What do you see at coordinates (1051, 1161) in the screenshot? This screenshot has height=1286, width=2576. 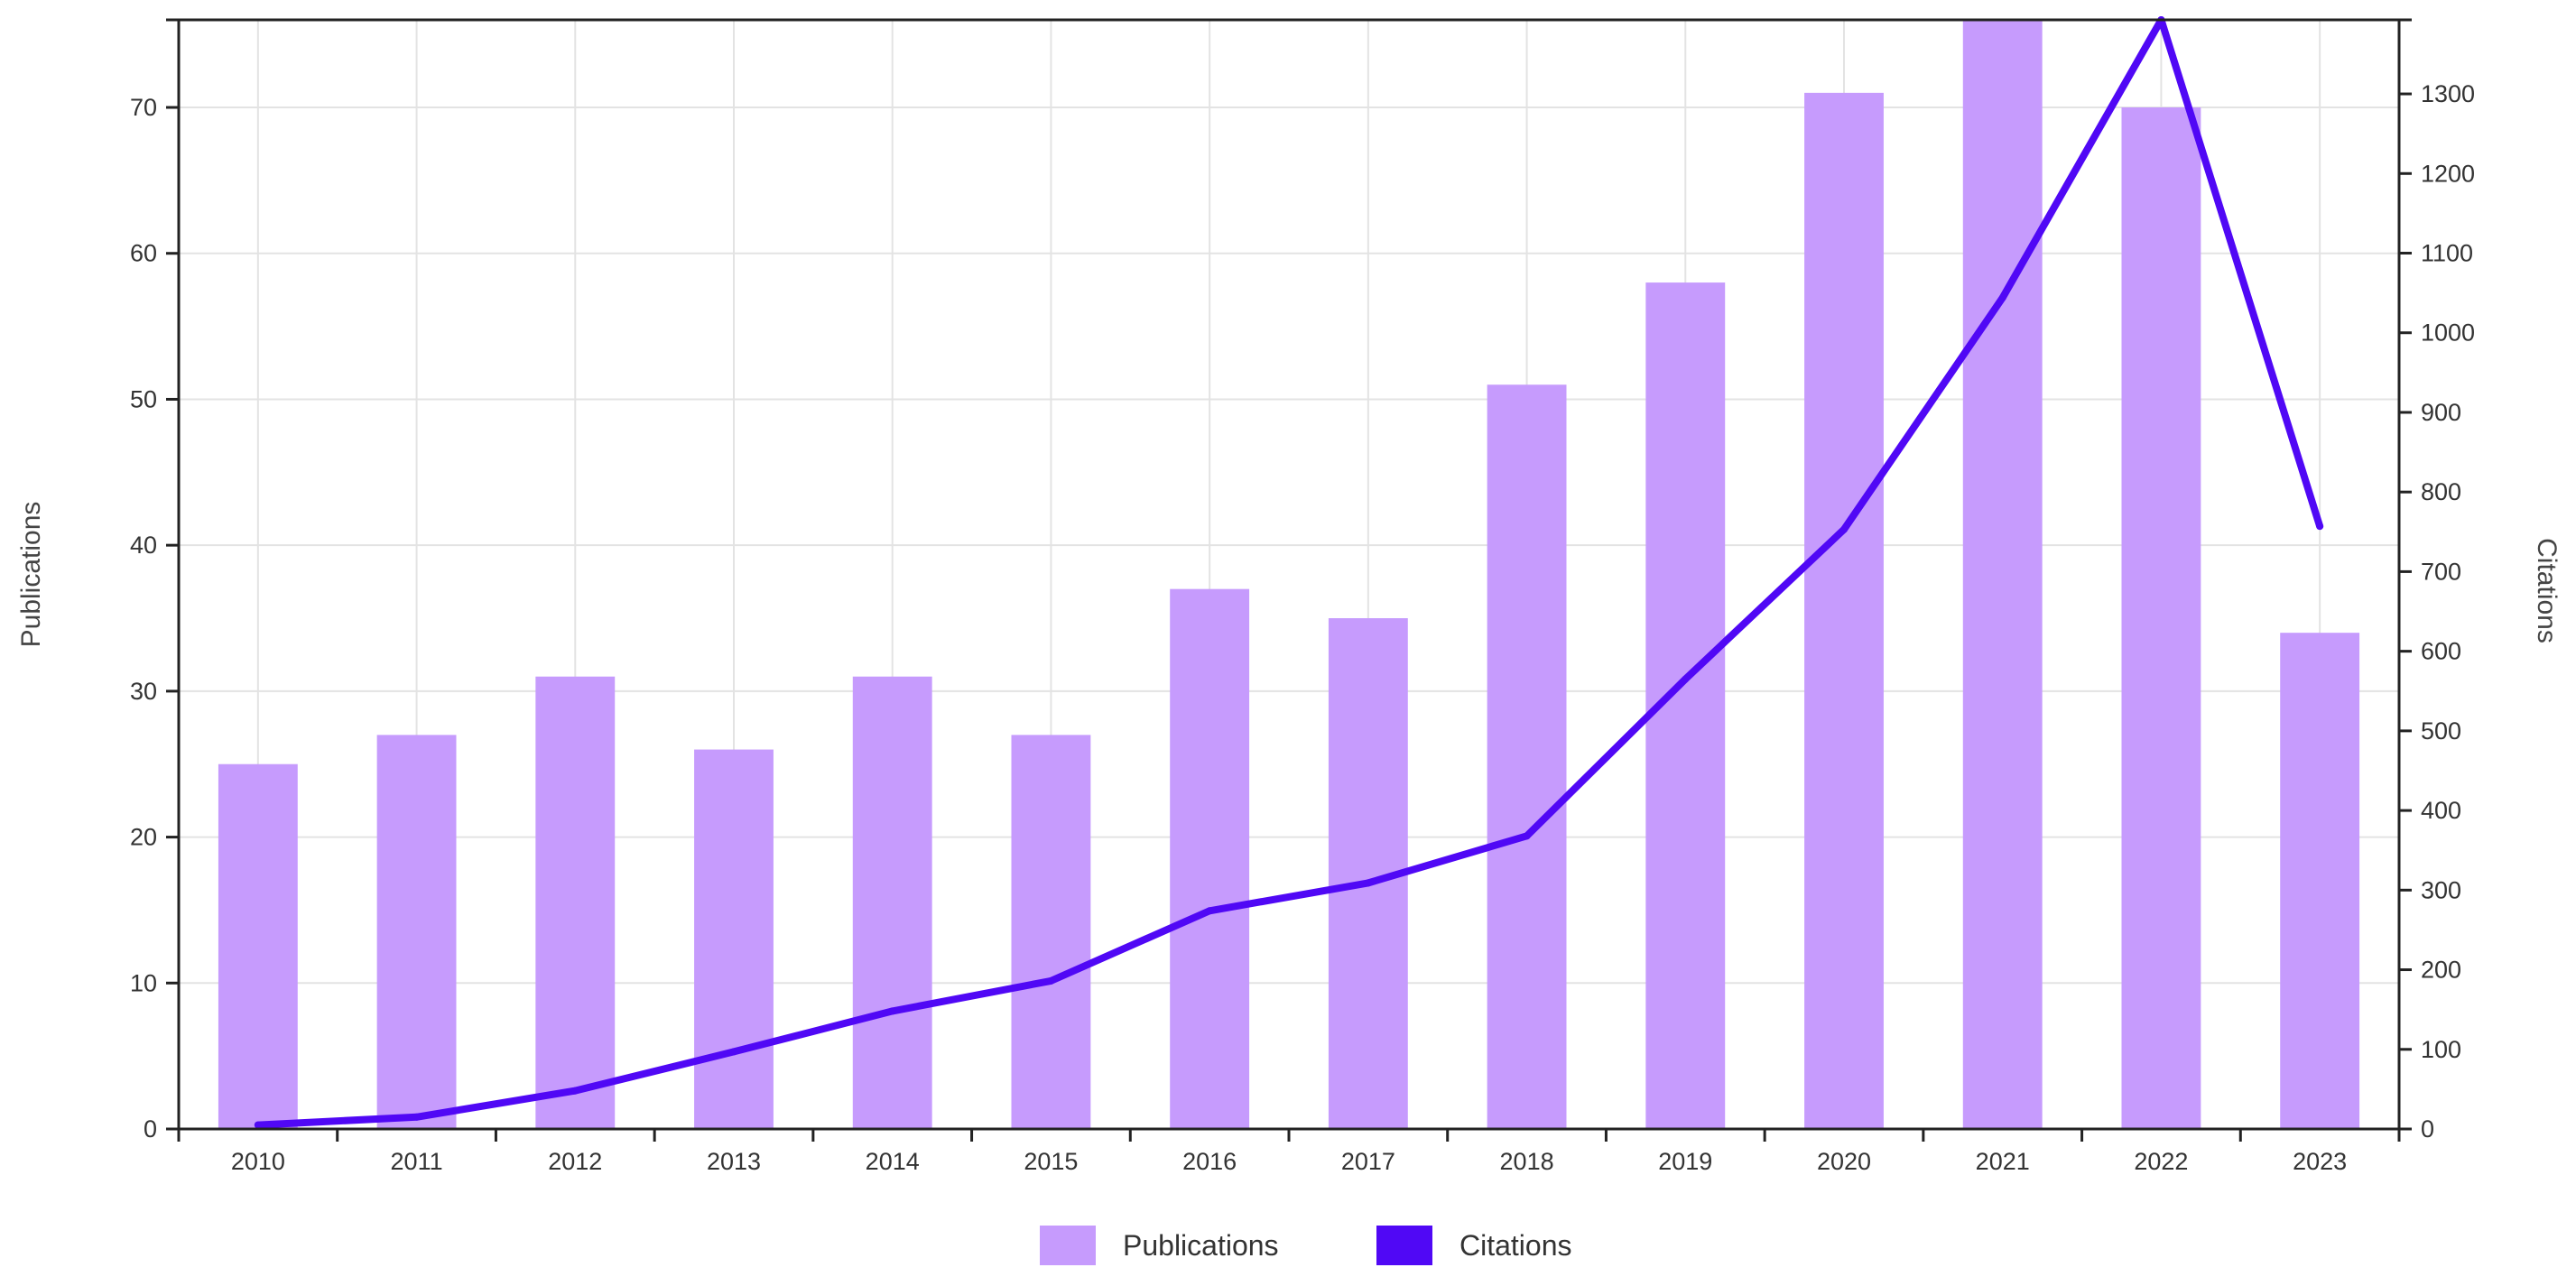 I see `x-tick-label: 2015` at bounding box center [1051, 1161].